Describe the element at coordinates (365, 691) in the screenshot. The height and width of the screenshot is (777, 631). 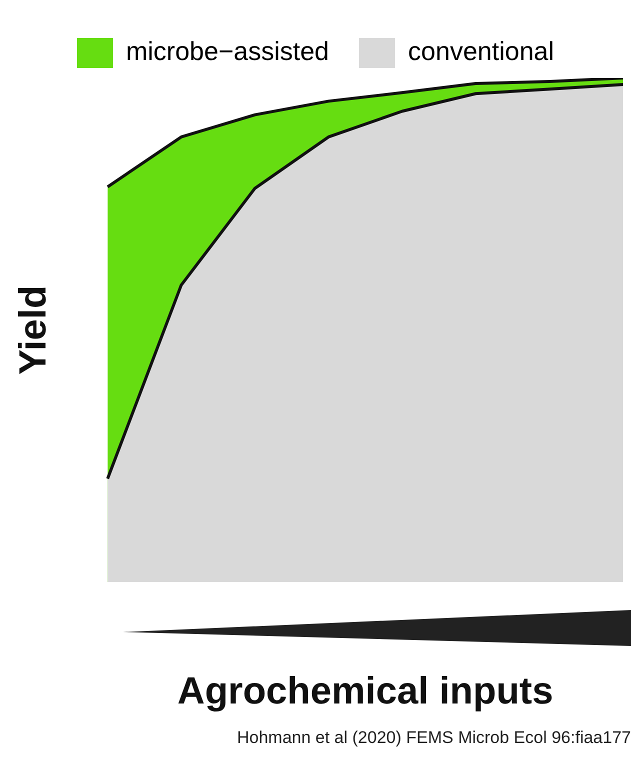
I see `x-axis-title: Agrochemical inputs` at that location.